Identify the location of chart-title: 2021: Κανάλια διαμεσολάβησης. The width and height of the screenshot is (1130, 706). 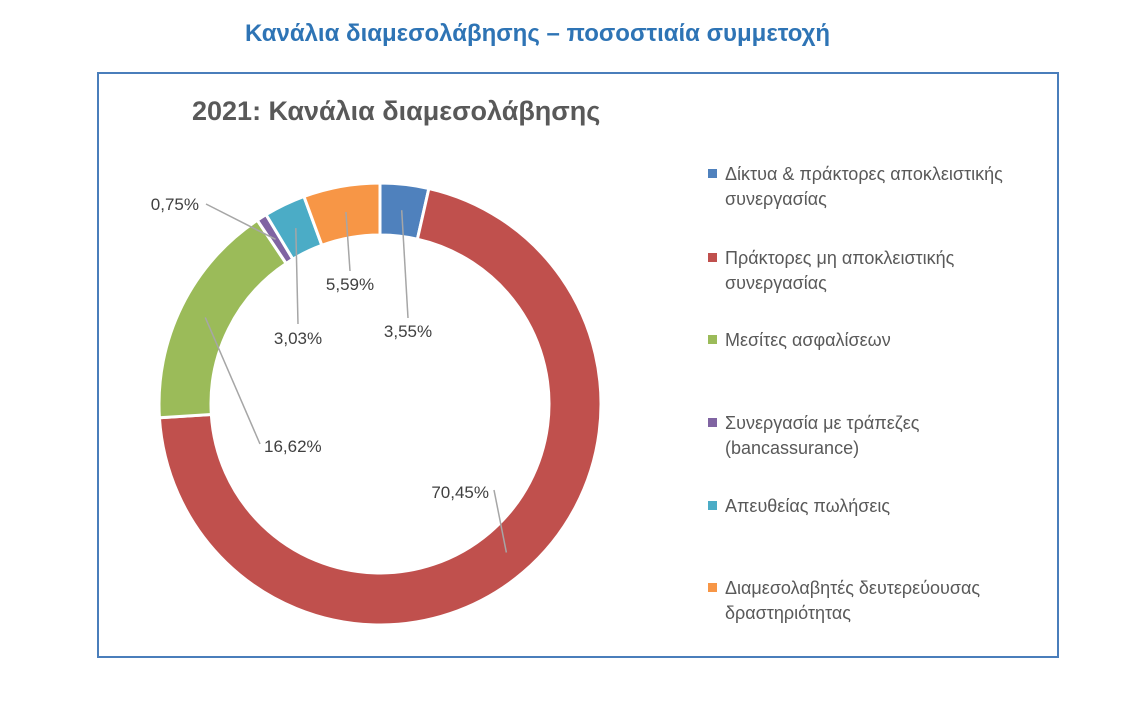
(396, 111).